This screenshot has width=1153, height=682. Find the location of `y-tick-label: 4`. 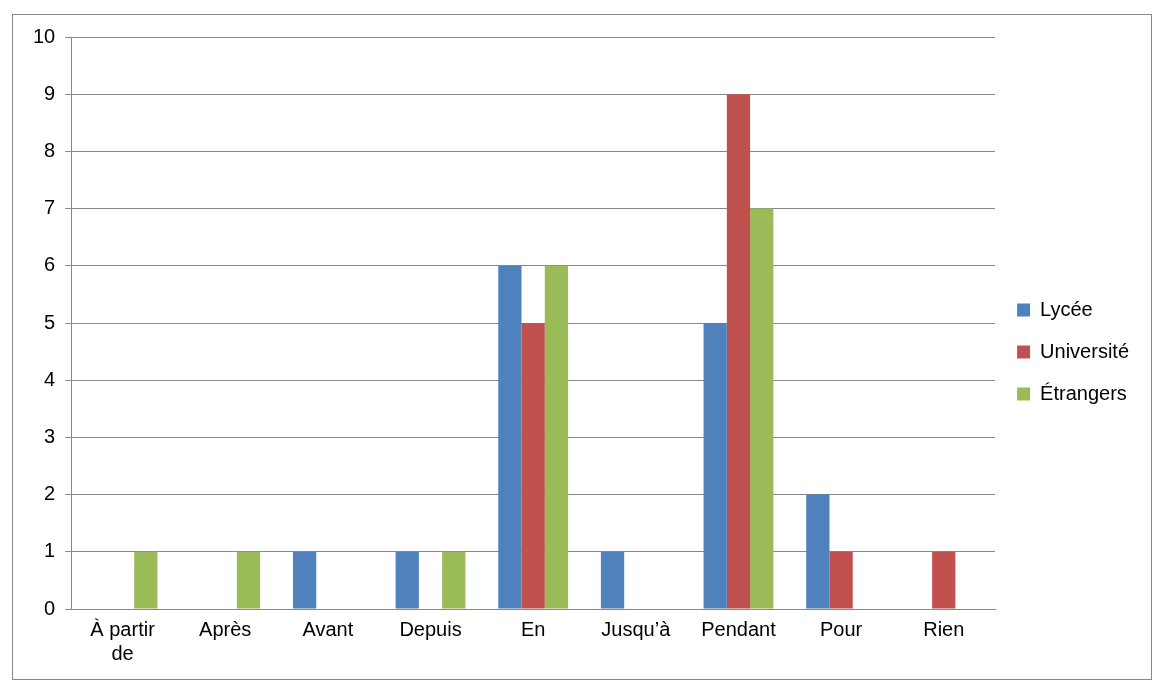

y-tick-label: 4 is located at coordinates (50, 378).